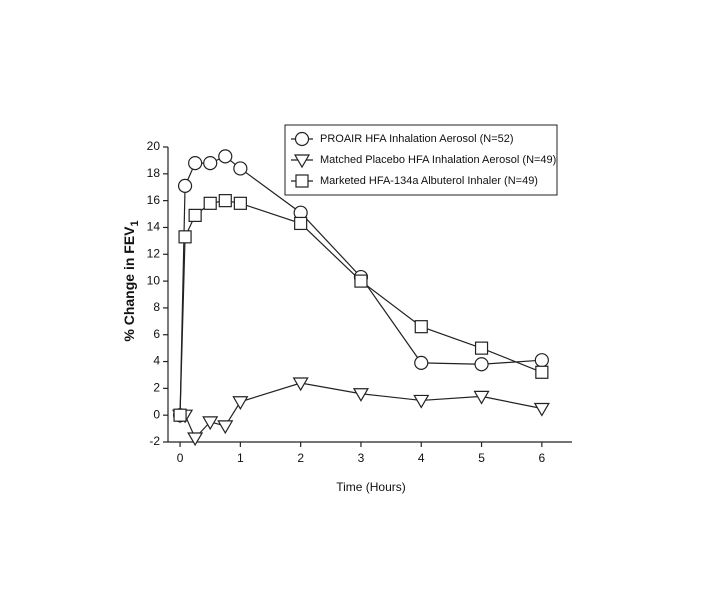 Image resolution: width=710 pixels, height=604 pixels. I want to click on y-tick-label: -2, so click(154, 441).